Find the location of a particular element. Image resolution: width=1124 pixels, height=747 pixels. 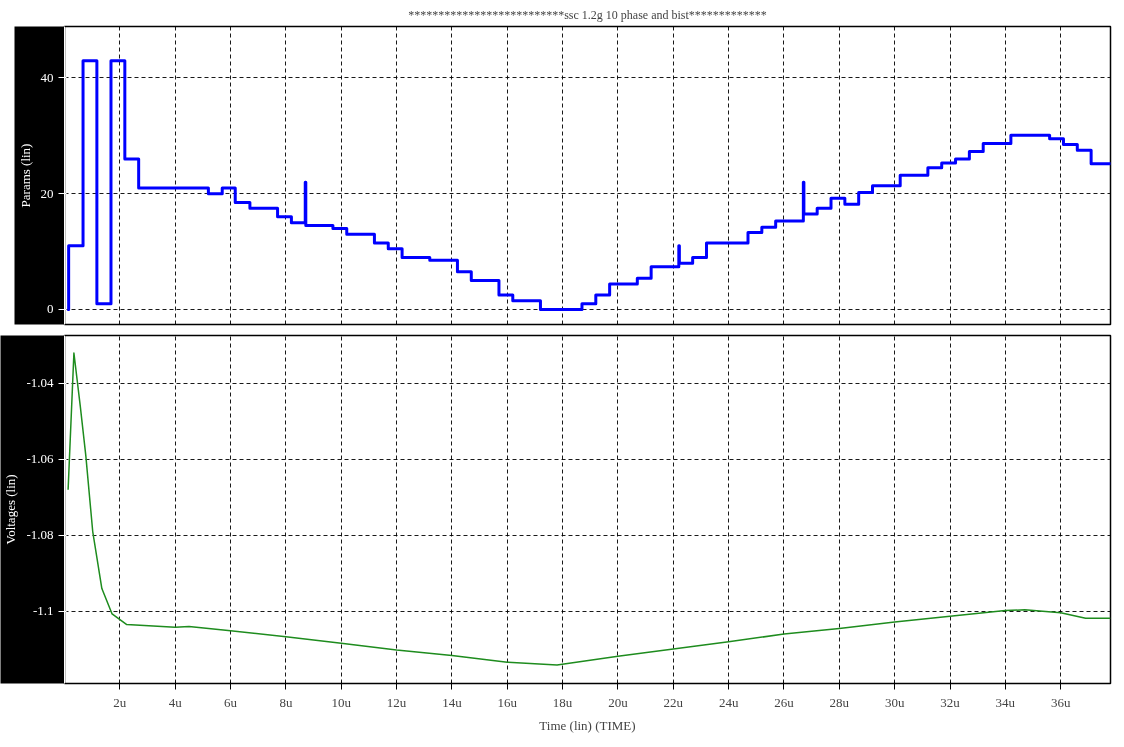

x-tick-label: 26u is located at coordinates (784, 702).